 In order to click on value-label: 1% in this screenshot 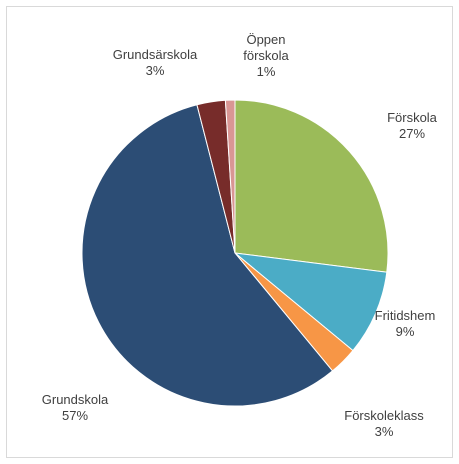, I will do `click(266, 71)`.